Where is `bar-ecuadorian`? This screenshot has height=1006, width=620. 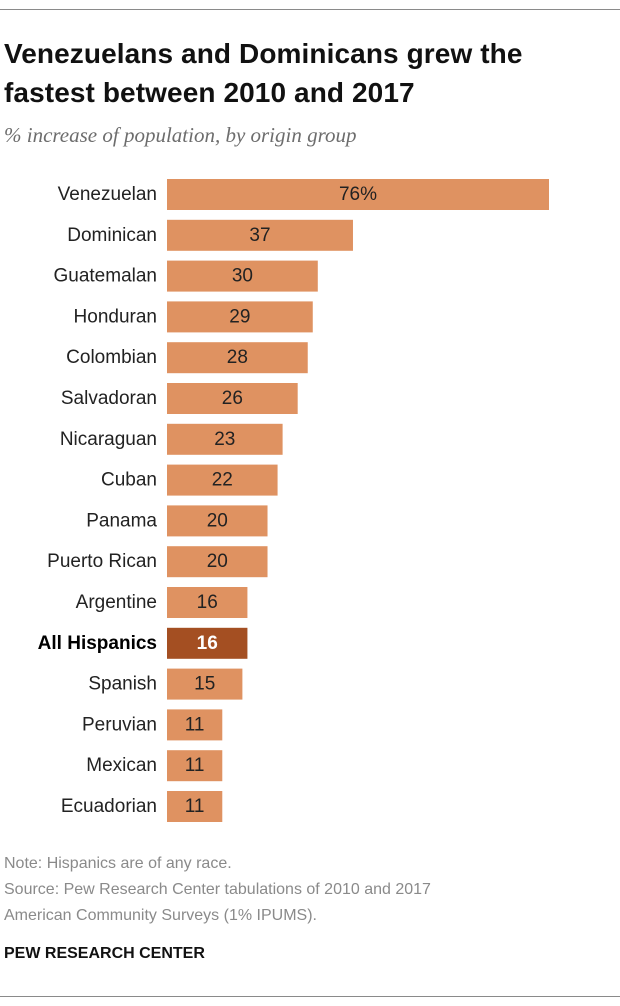
bar-ecuadorian is located at coordinates (195, 806).